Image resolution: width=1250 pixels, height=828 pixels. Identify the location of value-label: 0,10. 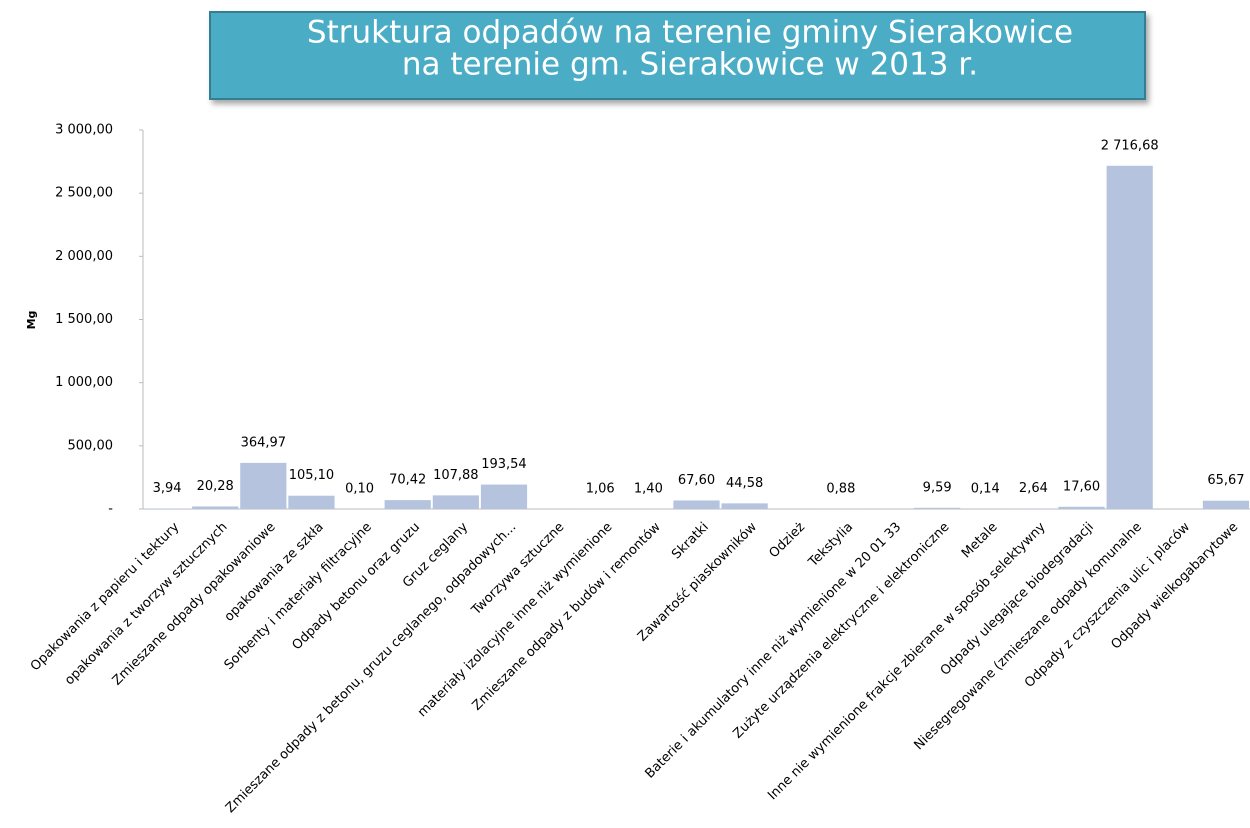
(359, 488).